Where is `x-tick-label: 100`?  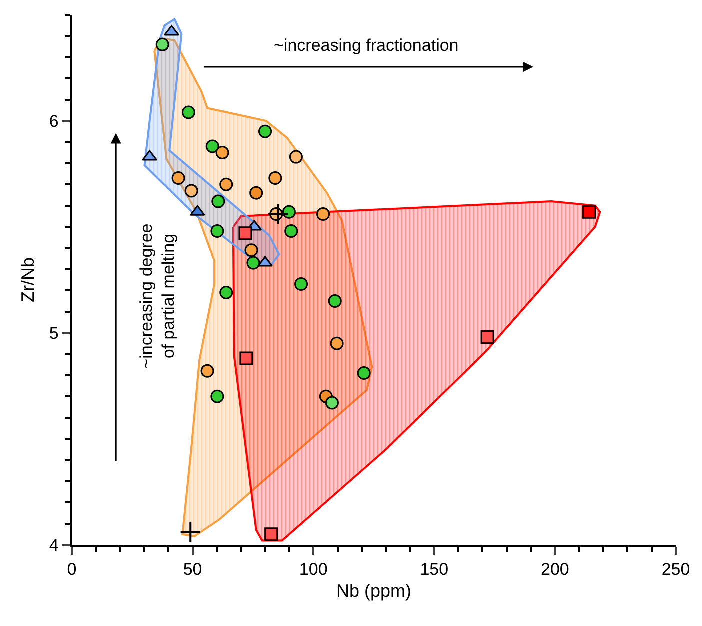 x-tick-label: 100 is located at coordinates (313, 570).